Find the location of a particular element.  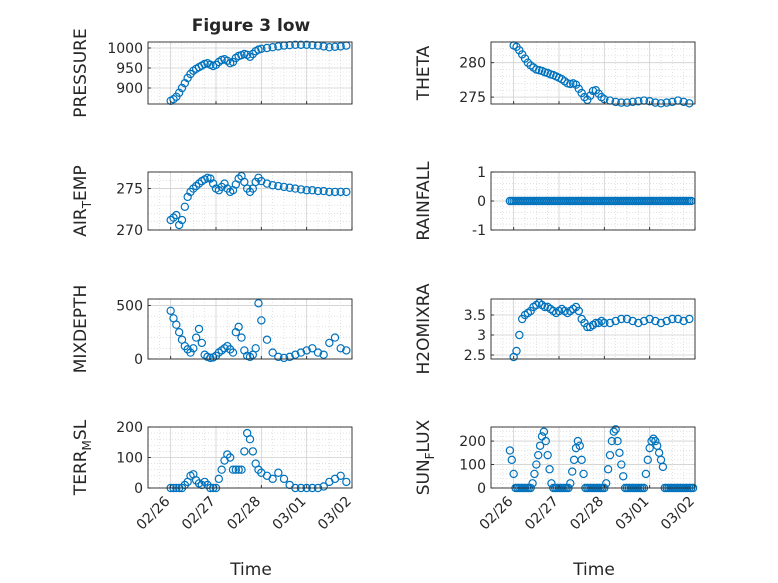

theta-ytick-label: 275 is located at coordinates (472, 98).